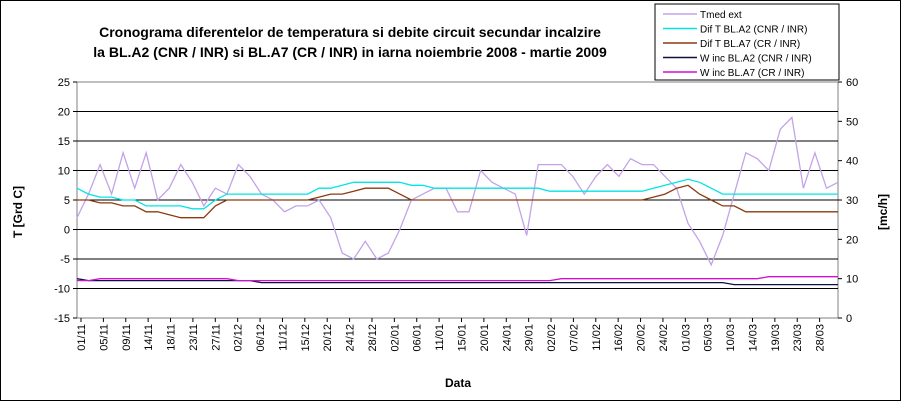 The height and width of the screenshot is (401, 901). I want to click on x-tick-label: 02/02, so click(552, 338).